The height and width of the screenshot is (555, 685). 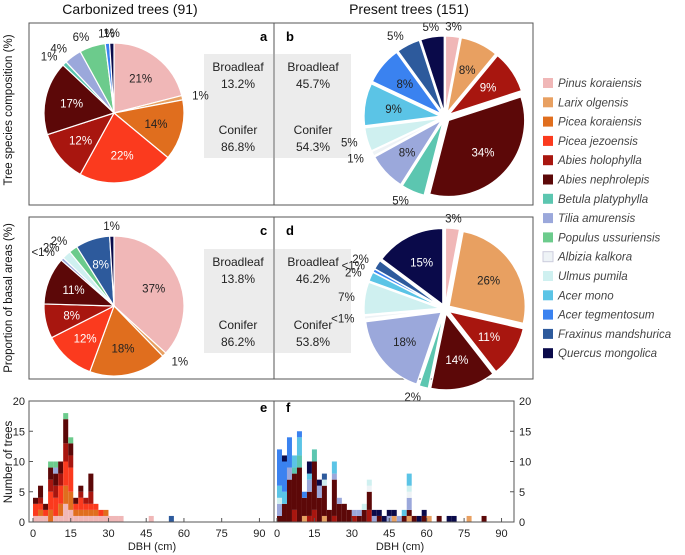 I want to click on hist-f-bar-20-abies-nephrolepis, so click(x=324, y=500).